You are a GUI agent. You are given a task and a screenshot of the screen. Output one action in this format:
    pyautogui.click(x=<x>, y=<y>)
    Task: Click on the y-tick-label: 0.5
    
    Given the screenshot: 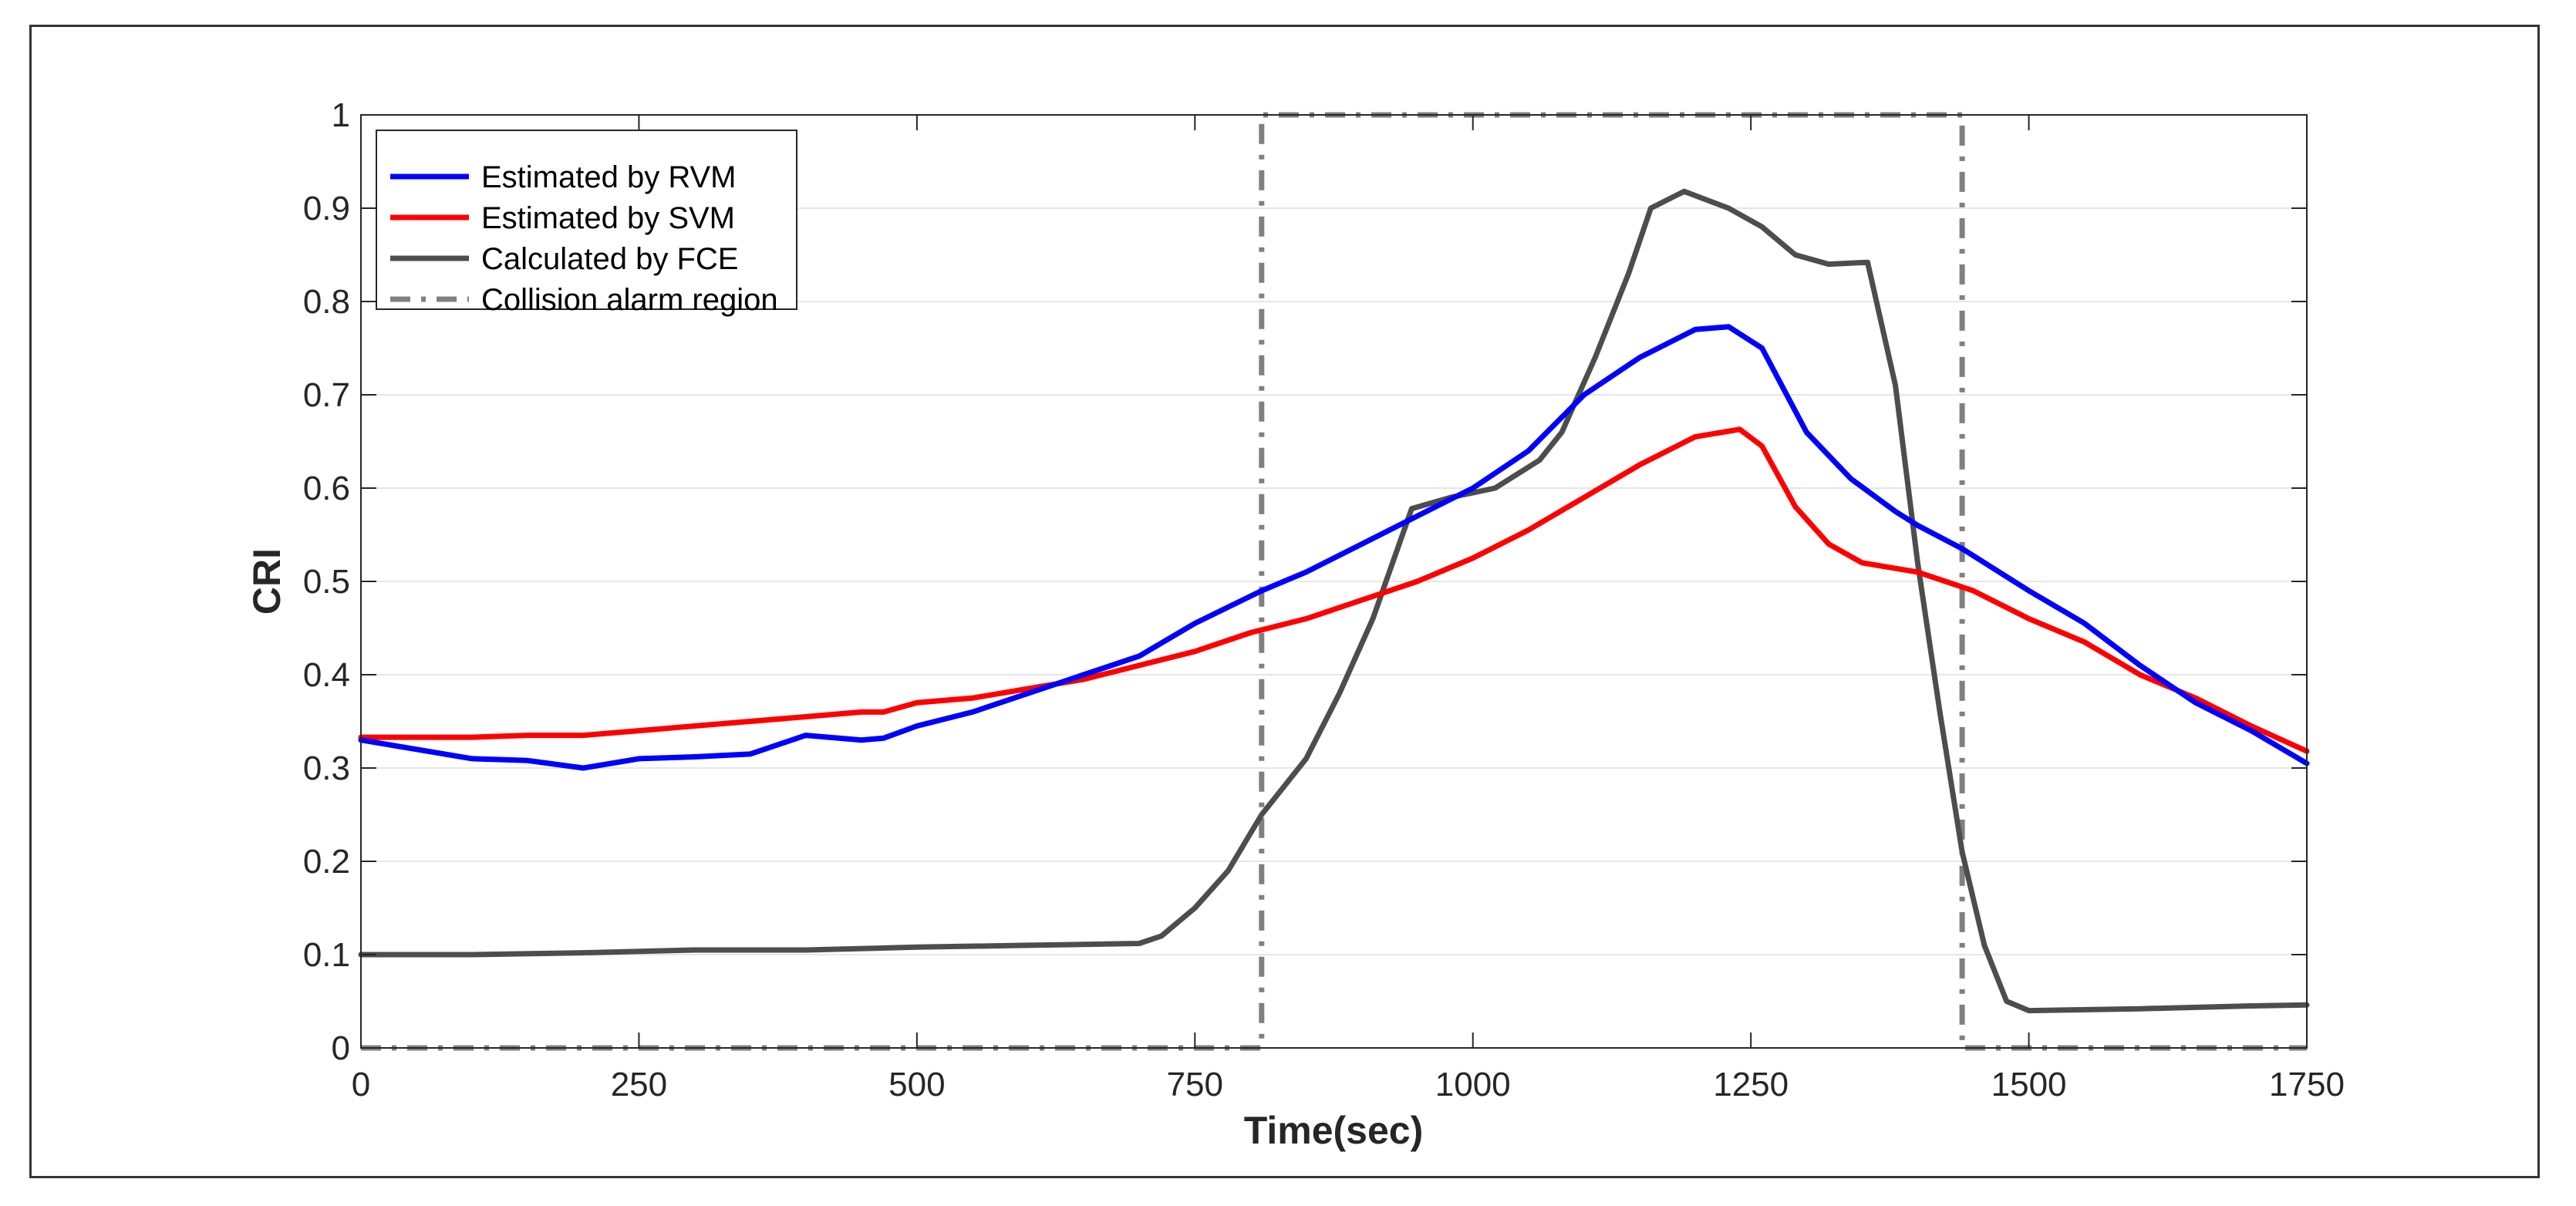 What is the action you would take?
    pyautogui.click(x=326, y=582)
    